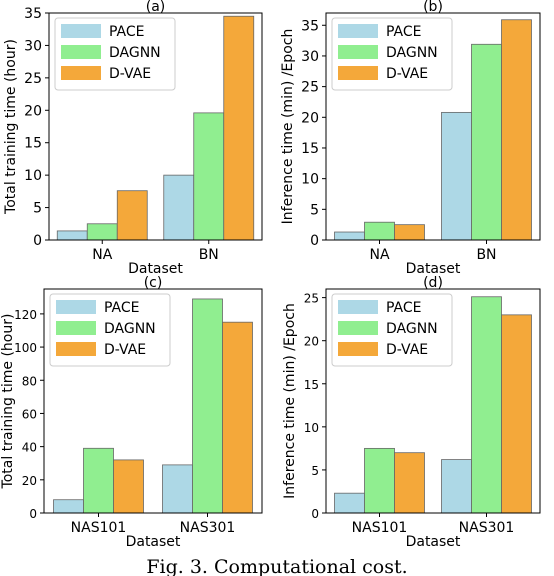 This screenshot has width=554, height=576. Describe the element at coordinates (433, 7) in the screenshot. I see `panel-title: (b)` at that location.